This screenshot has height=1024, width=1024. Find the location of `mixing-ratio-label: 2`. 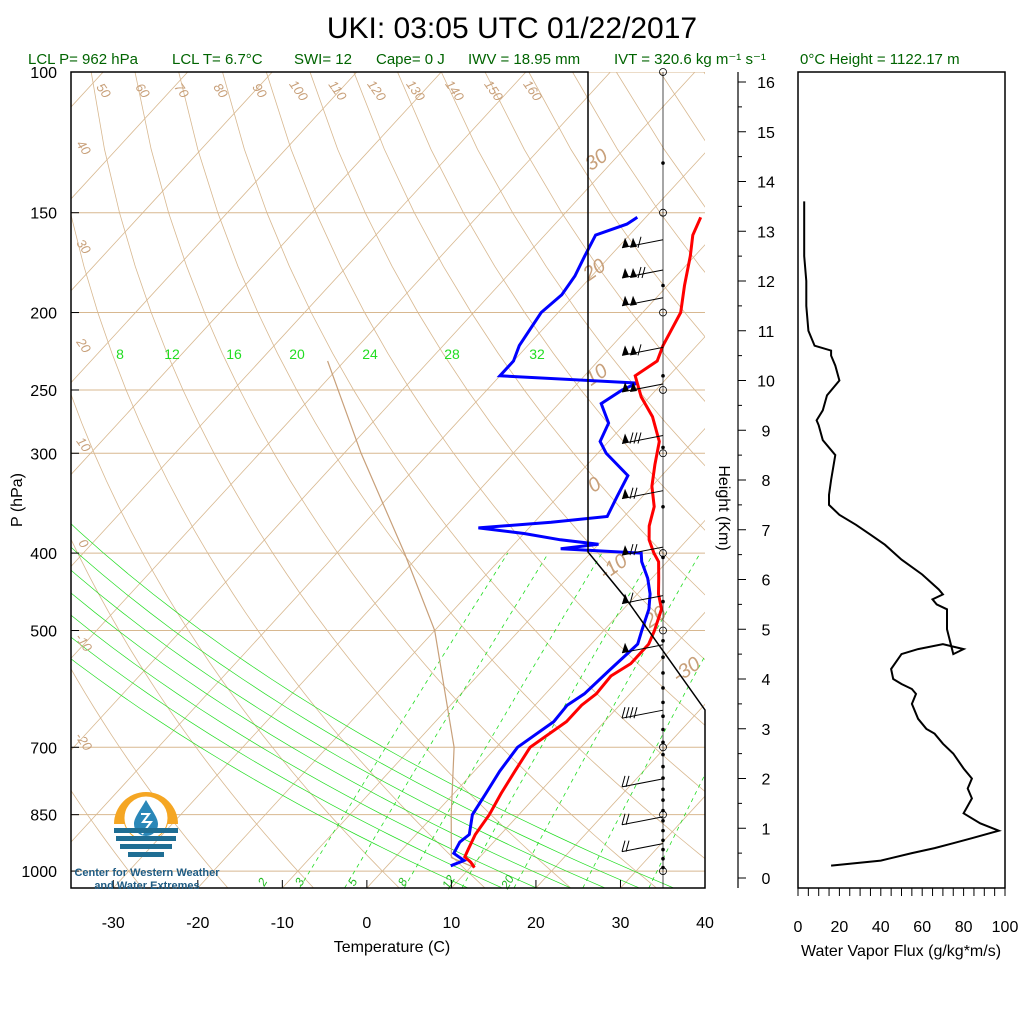

mixing-ratio-label: 2 is located at coordinates (262, 882).